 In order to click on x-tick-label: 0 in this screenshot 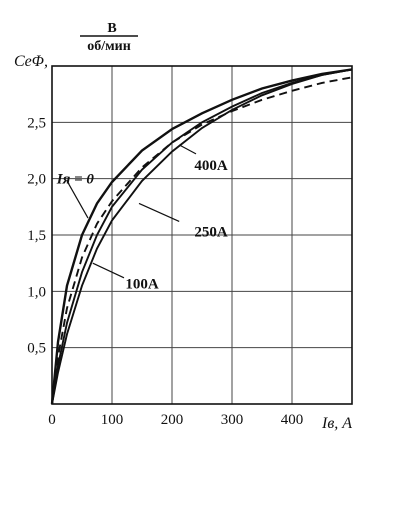, I will do `click(52, 420)`.